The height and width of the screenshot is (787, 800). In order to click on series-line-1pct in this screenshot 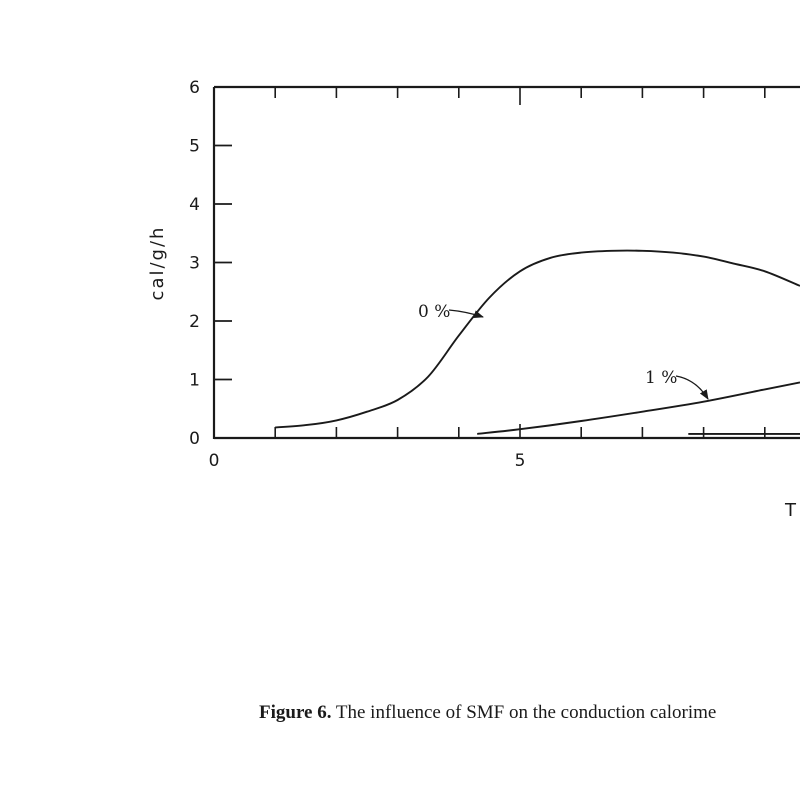, I will do `click(638, 408)`.